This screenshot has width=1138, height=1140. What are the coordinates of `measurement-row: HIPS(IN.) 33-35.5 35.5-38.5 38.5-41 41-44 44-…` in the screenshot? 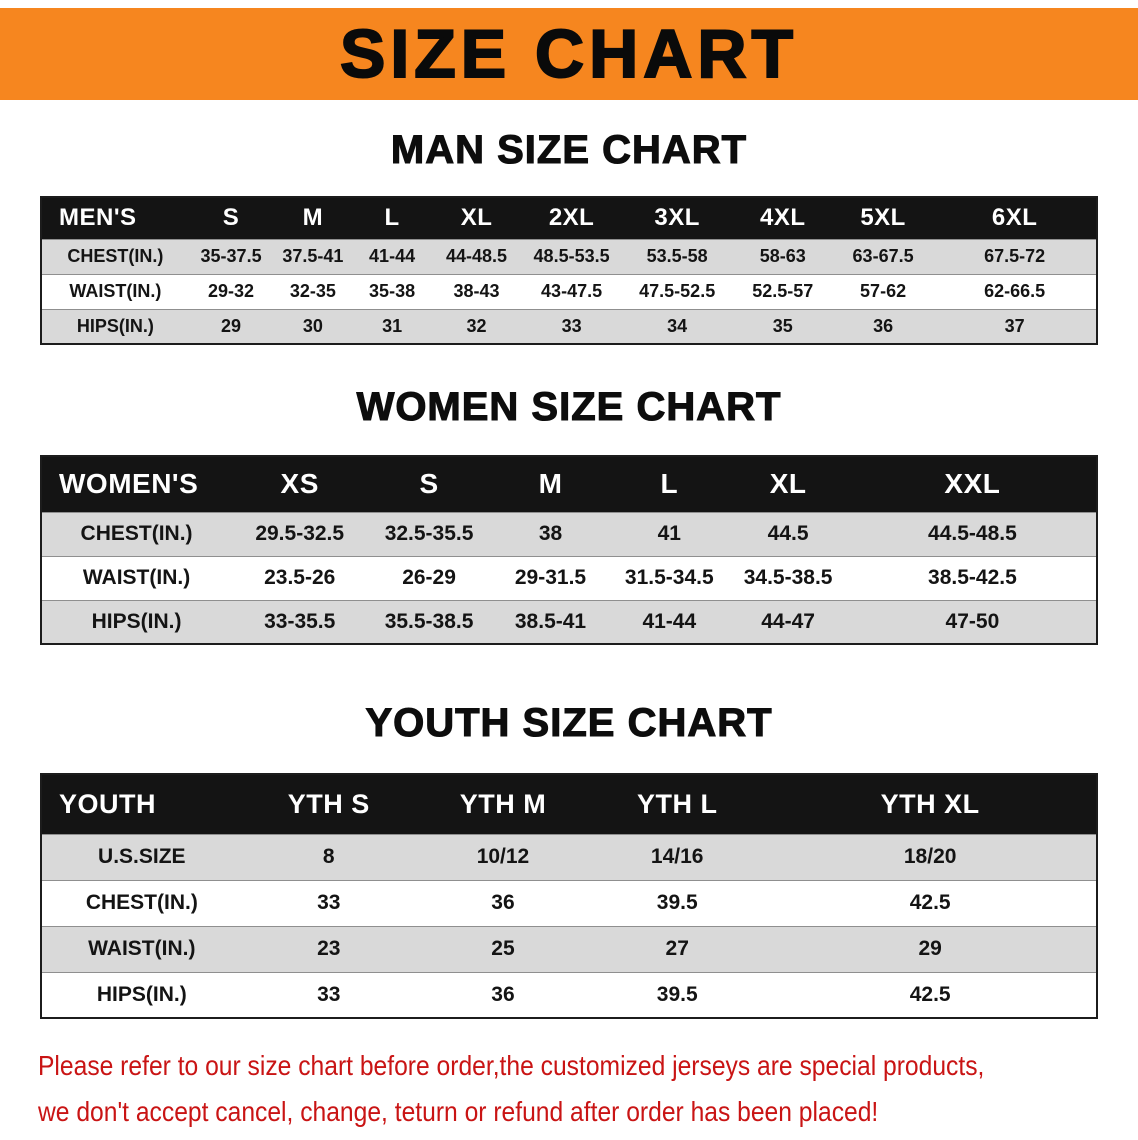 It's located at (569, 622).